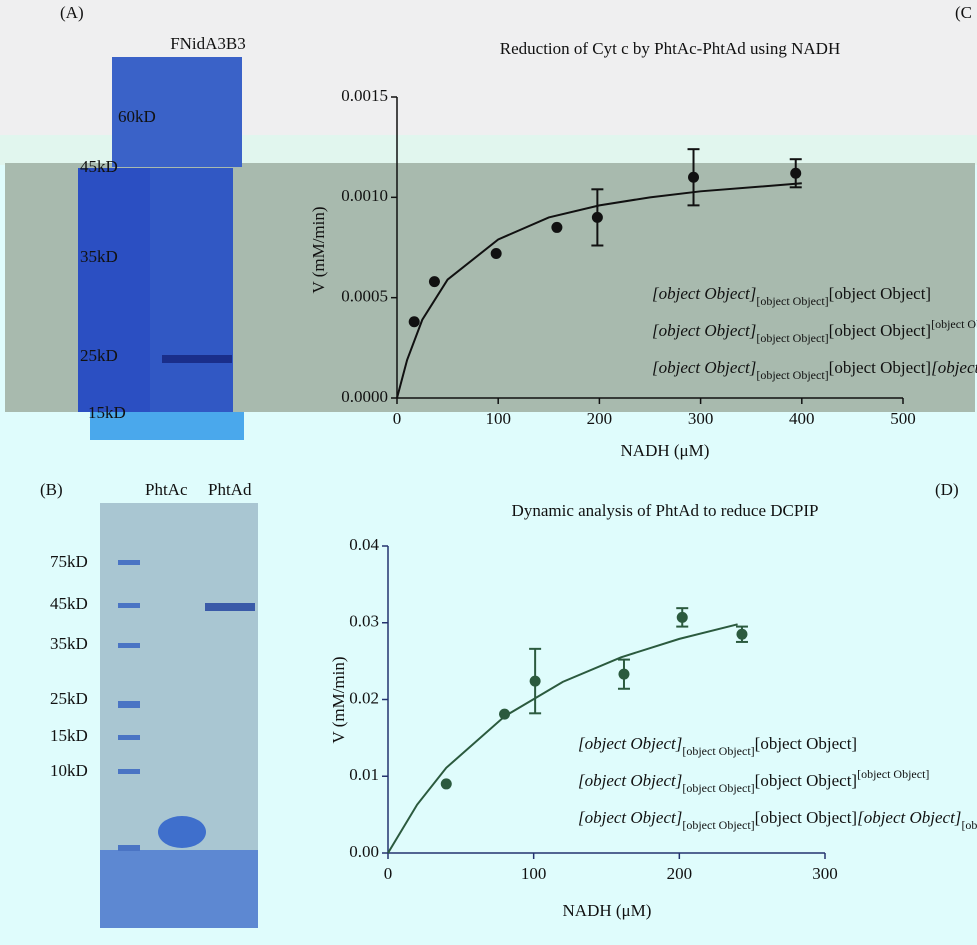 The height and width of the screenshot is (945, 977). What do you see at coordinates (230, 489) in the screenshot?
I see `lane-label: PhtAd` at bounding box center [230, 489].